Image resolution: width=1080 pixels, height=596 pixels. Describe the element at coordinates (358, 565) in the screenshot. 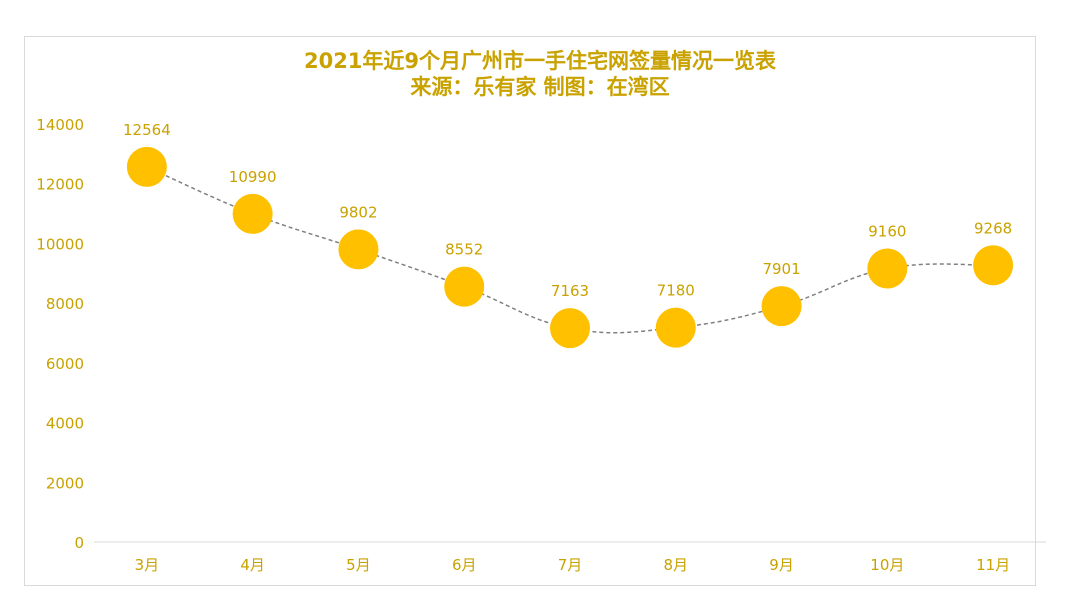

I see `x-tick-label: 5月` at that location.